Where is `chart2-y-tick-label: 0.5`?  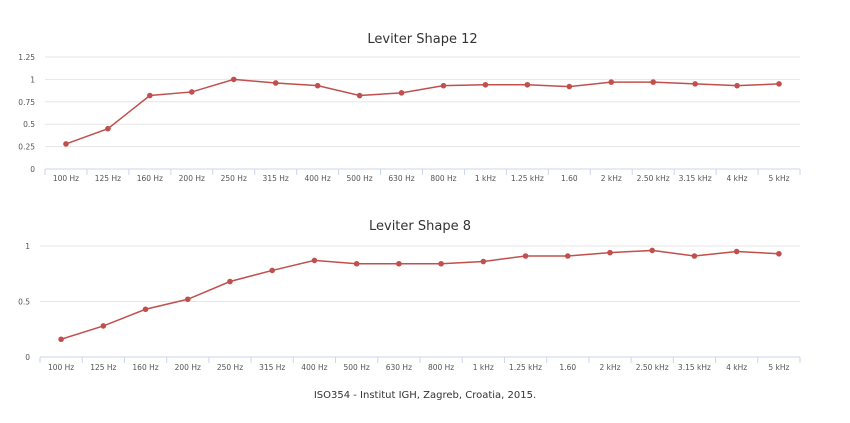
chart2-y-tick-label: 0.5 is located at coordinates (24, 302).